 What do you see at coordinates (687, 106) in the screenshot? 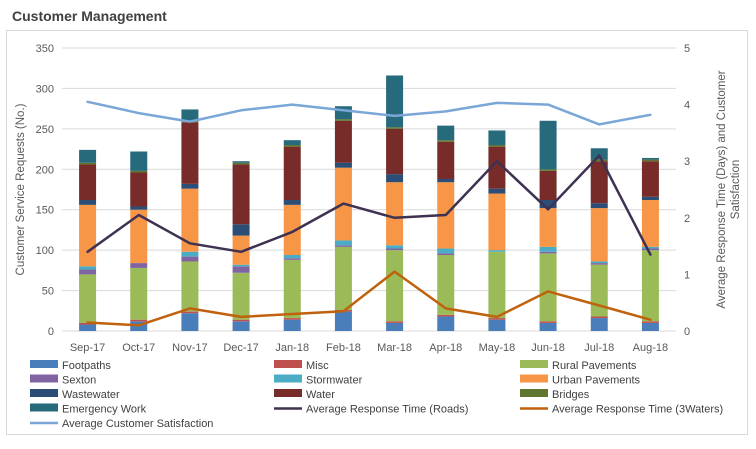
I see `y2-tick-label: 4` at bounding box center [687, 106].